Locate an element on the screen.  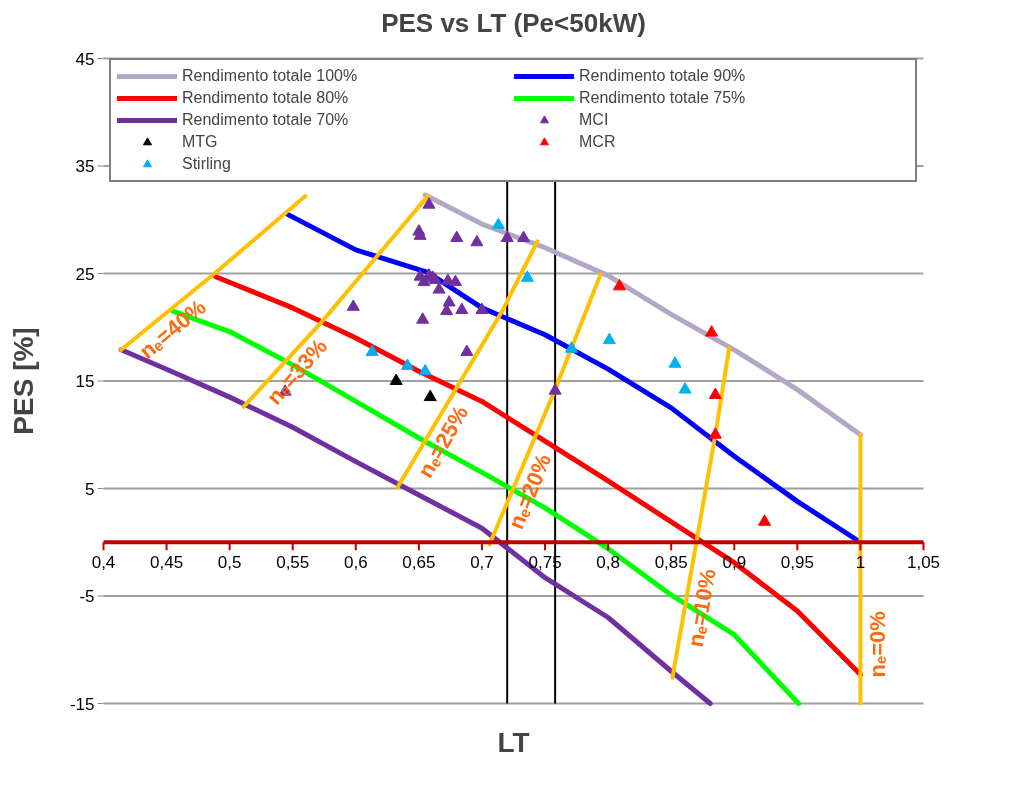
x-tick-label: 0,7 is located at coordinates (482, 563).